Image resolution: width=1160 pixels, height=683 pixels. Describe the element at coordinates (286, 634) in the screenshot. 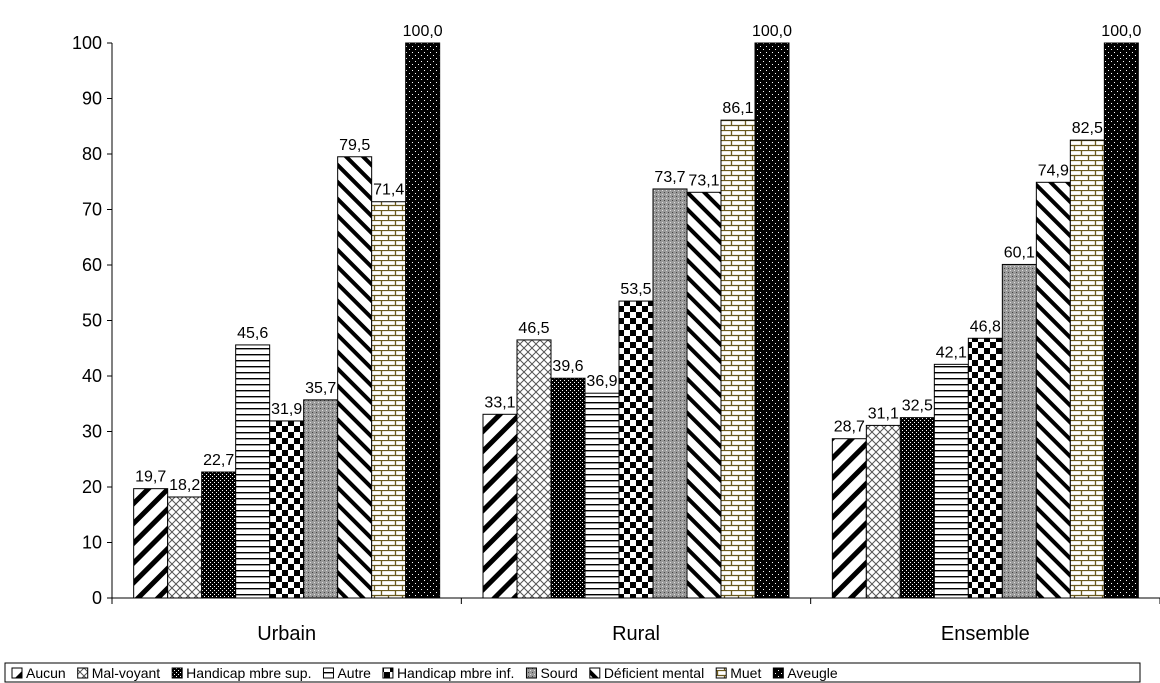

I see `x-category-label: Urbain` at that location.